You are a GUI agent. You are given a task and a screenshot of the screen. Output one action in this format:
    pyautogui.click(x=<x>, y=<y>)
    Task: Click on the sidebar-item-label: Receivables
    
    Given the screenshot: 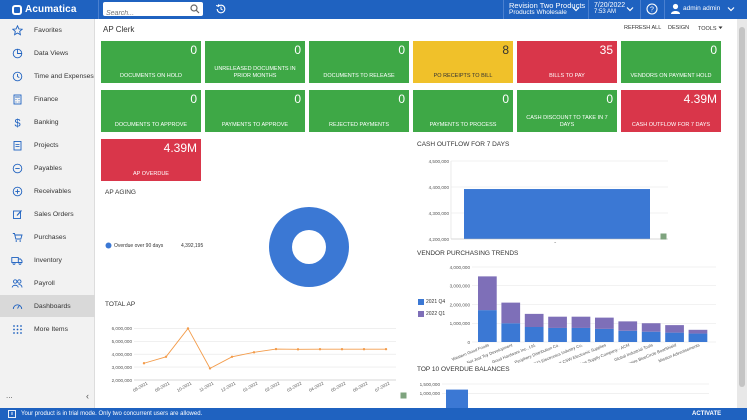 What is the action you would take?
    pyautogui.click(x=53, y=191)
    